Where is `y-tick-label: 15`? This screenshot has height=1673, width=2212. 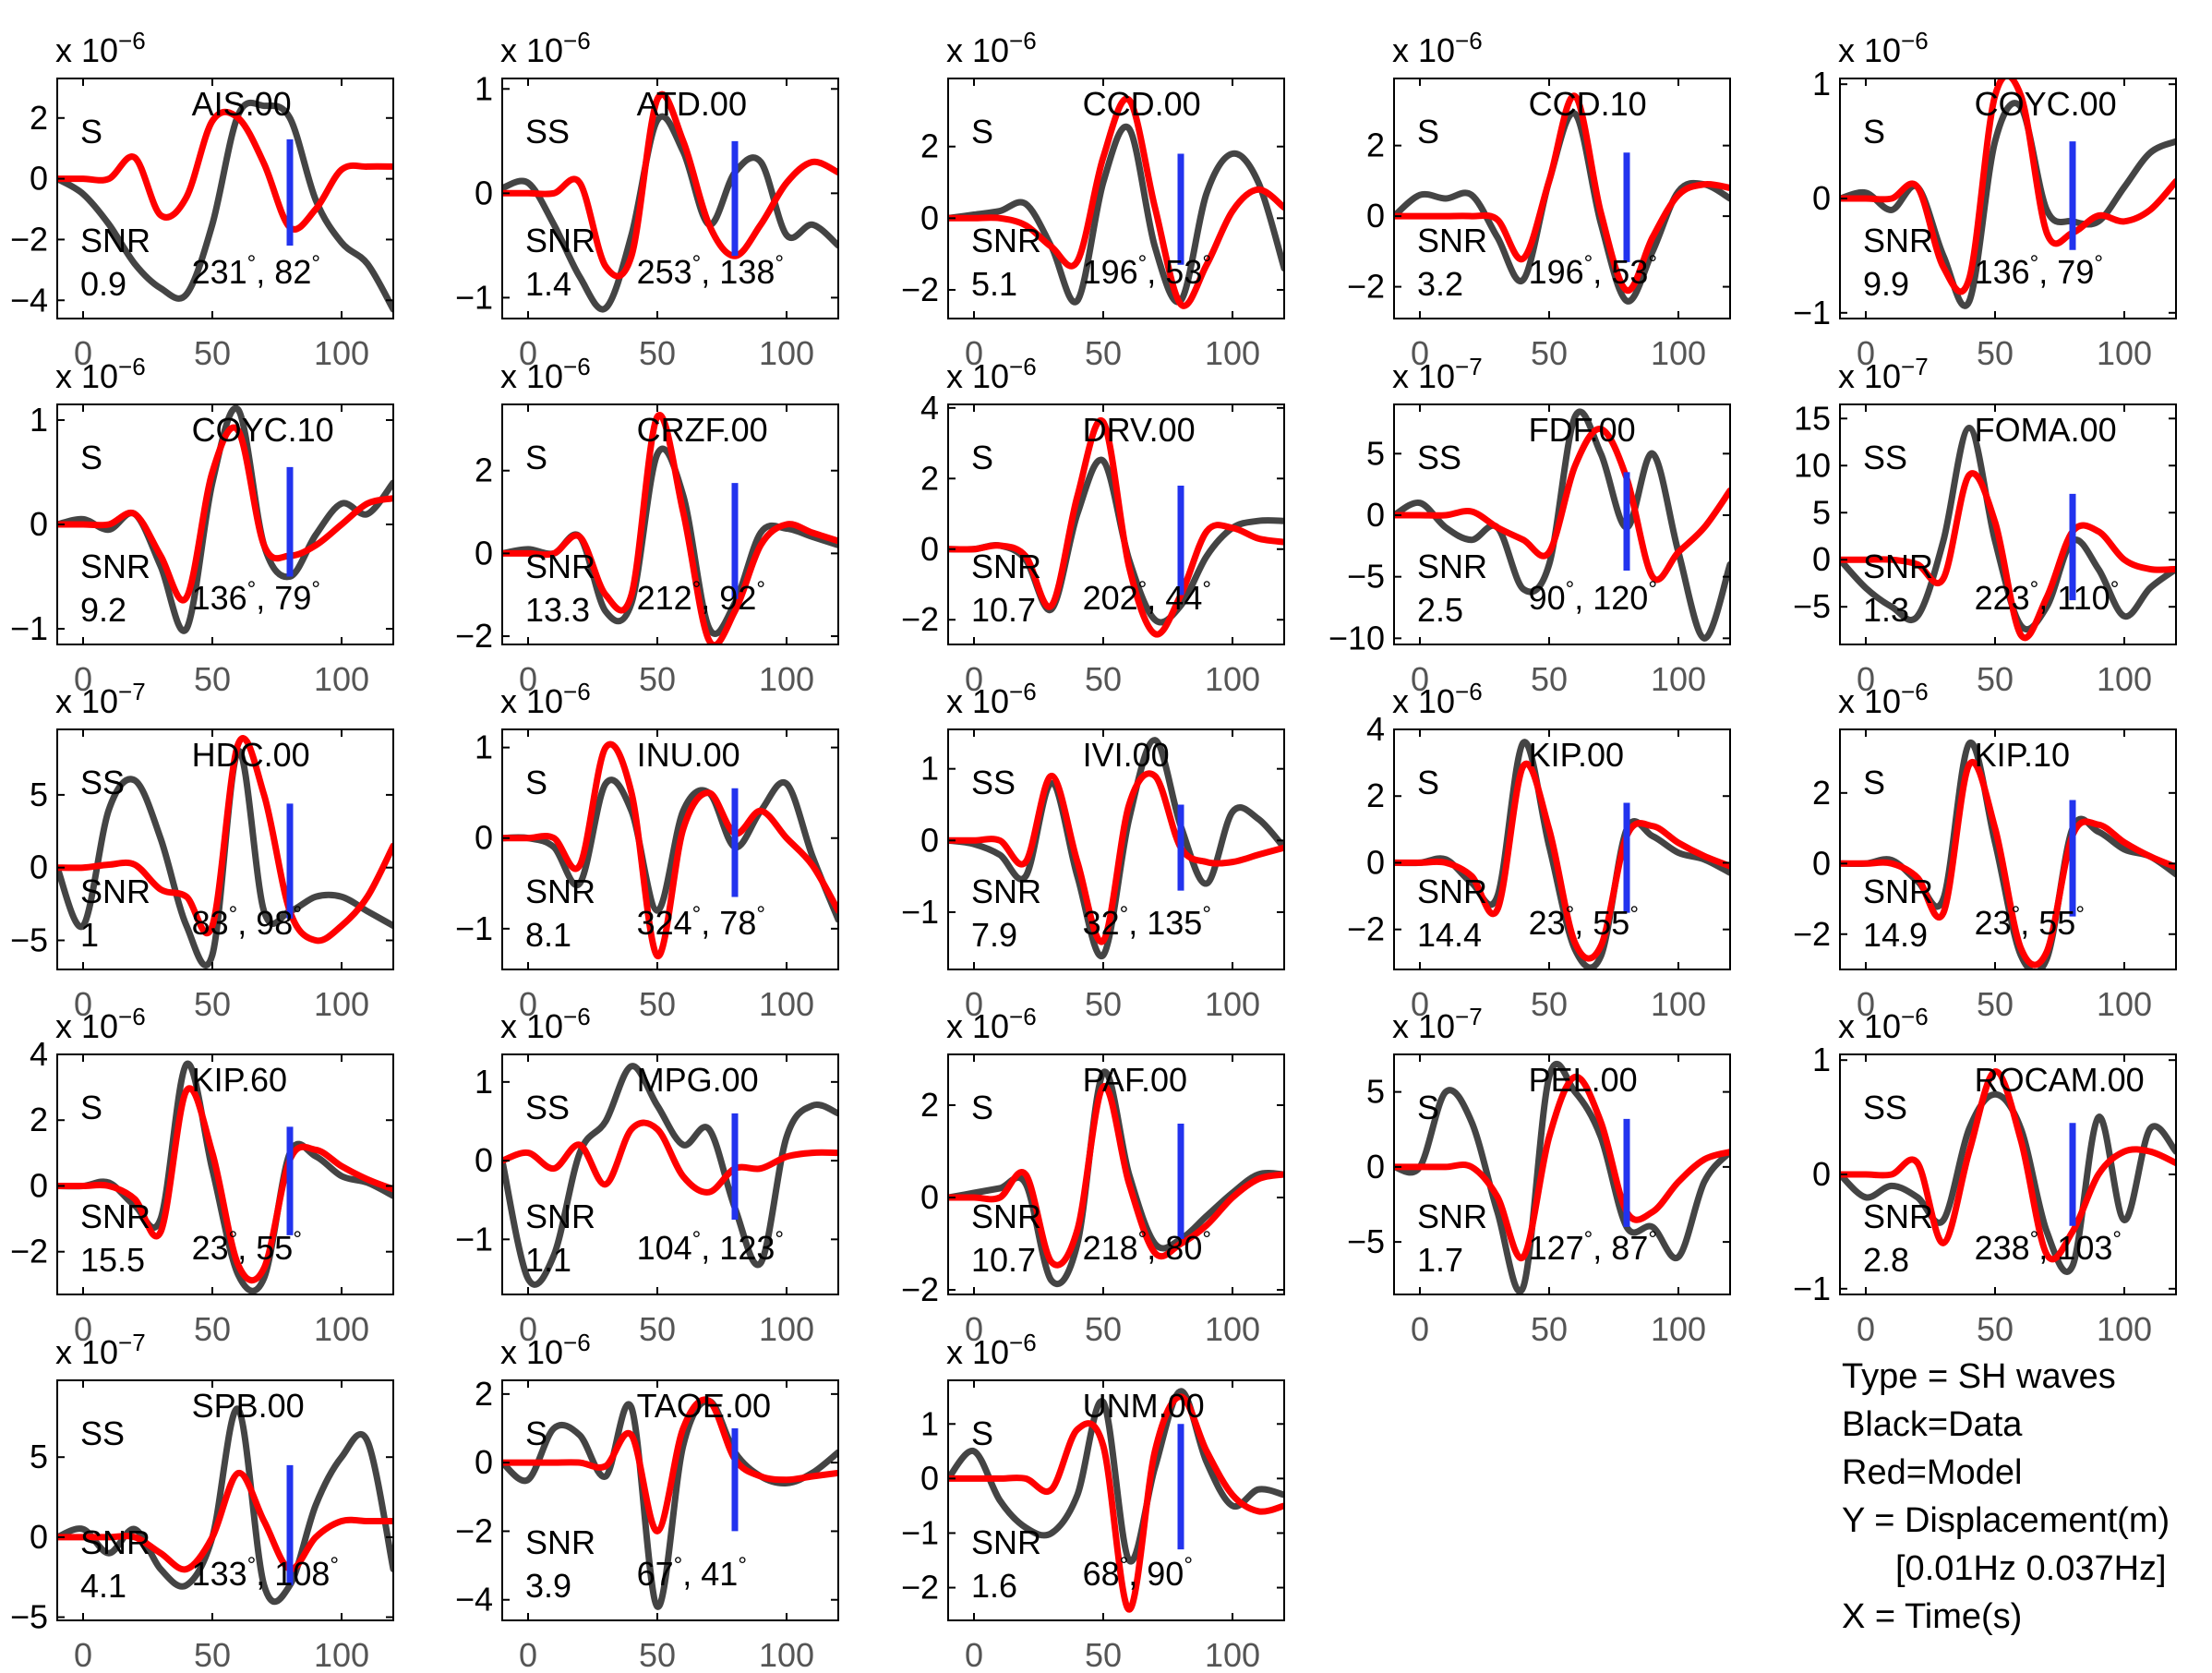
y-tick-label: 15 is located at coordinates (1812, 418).